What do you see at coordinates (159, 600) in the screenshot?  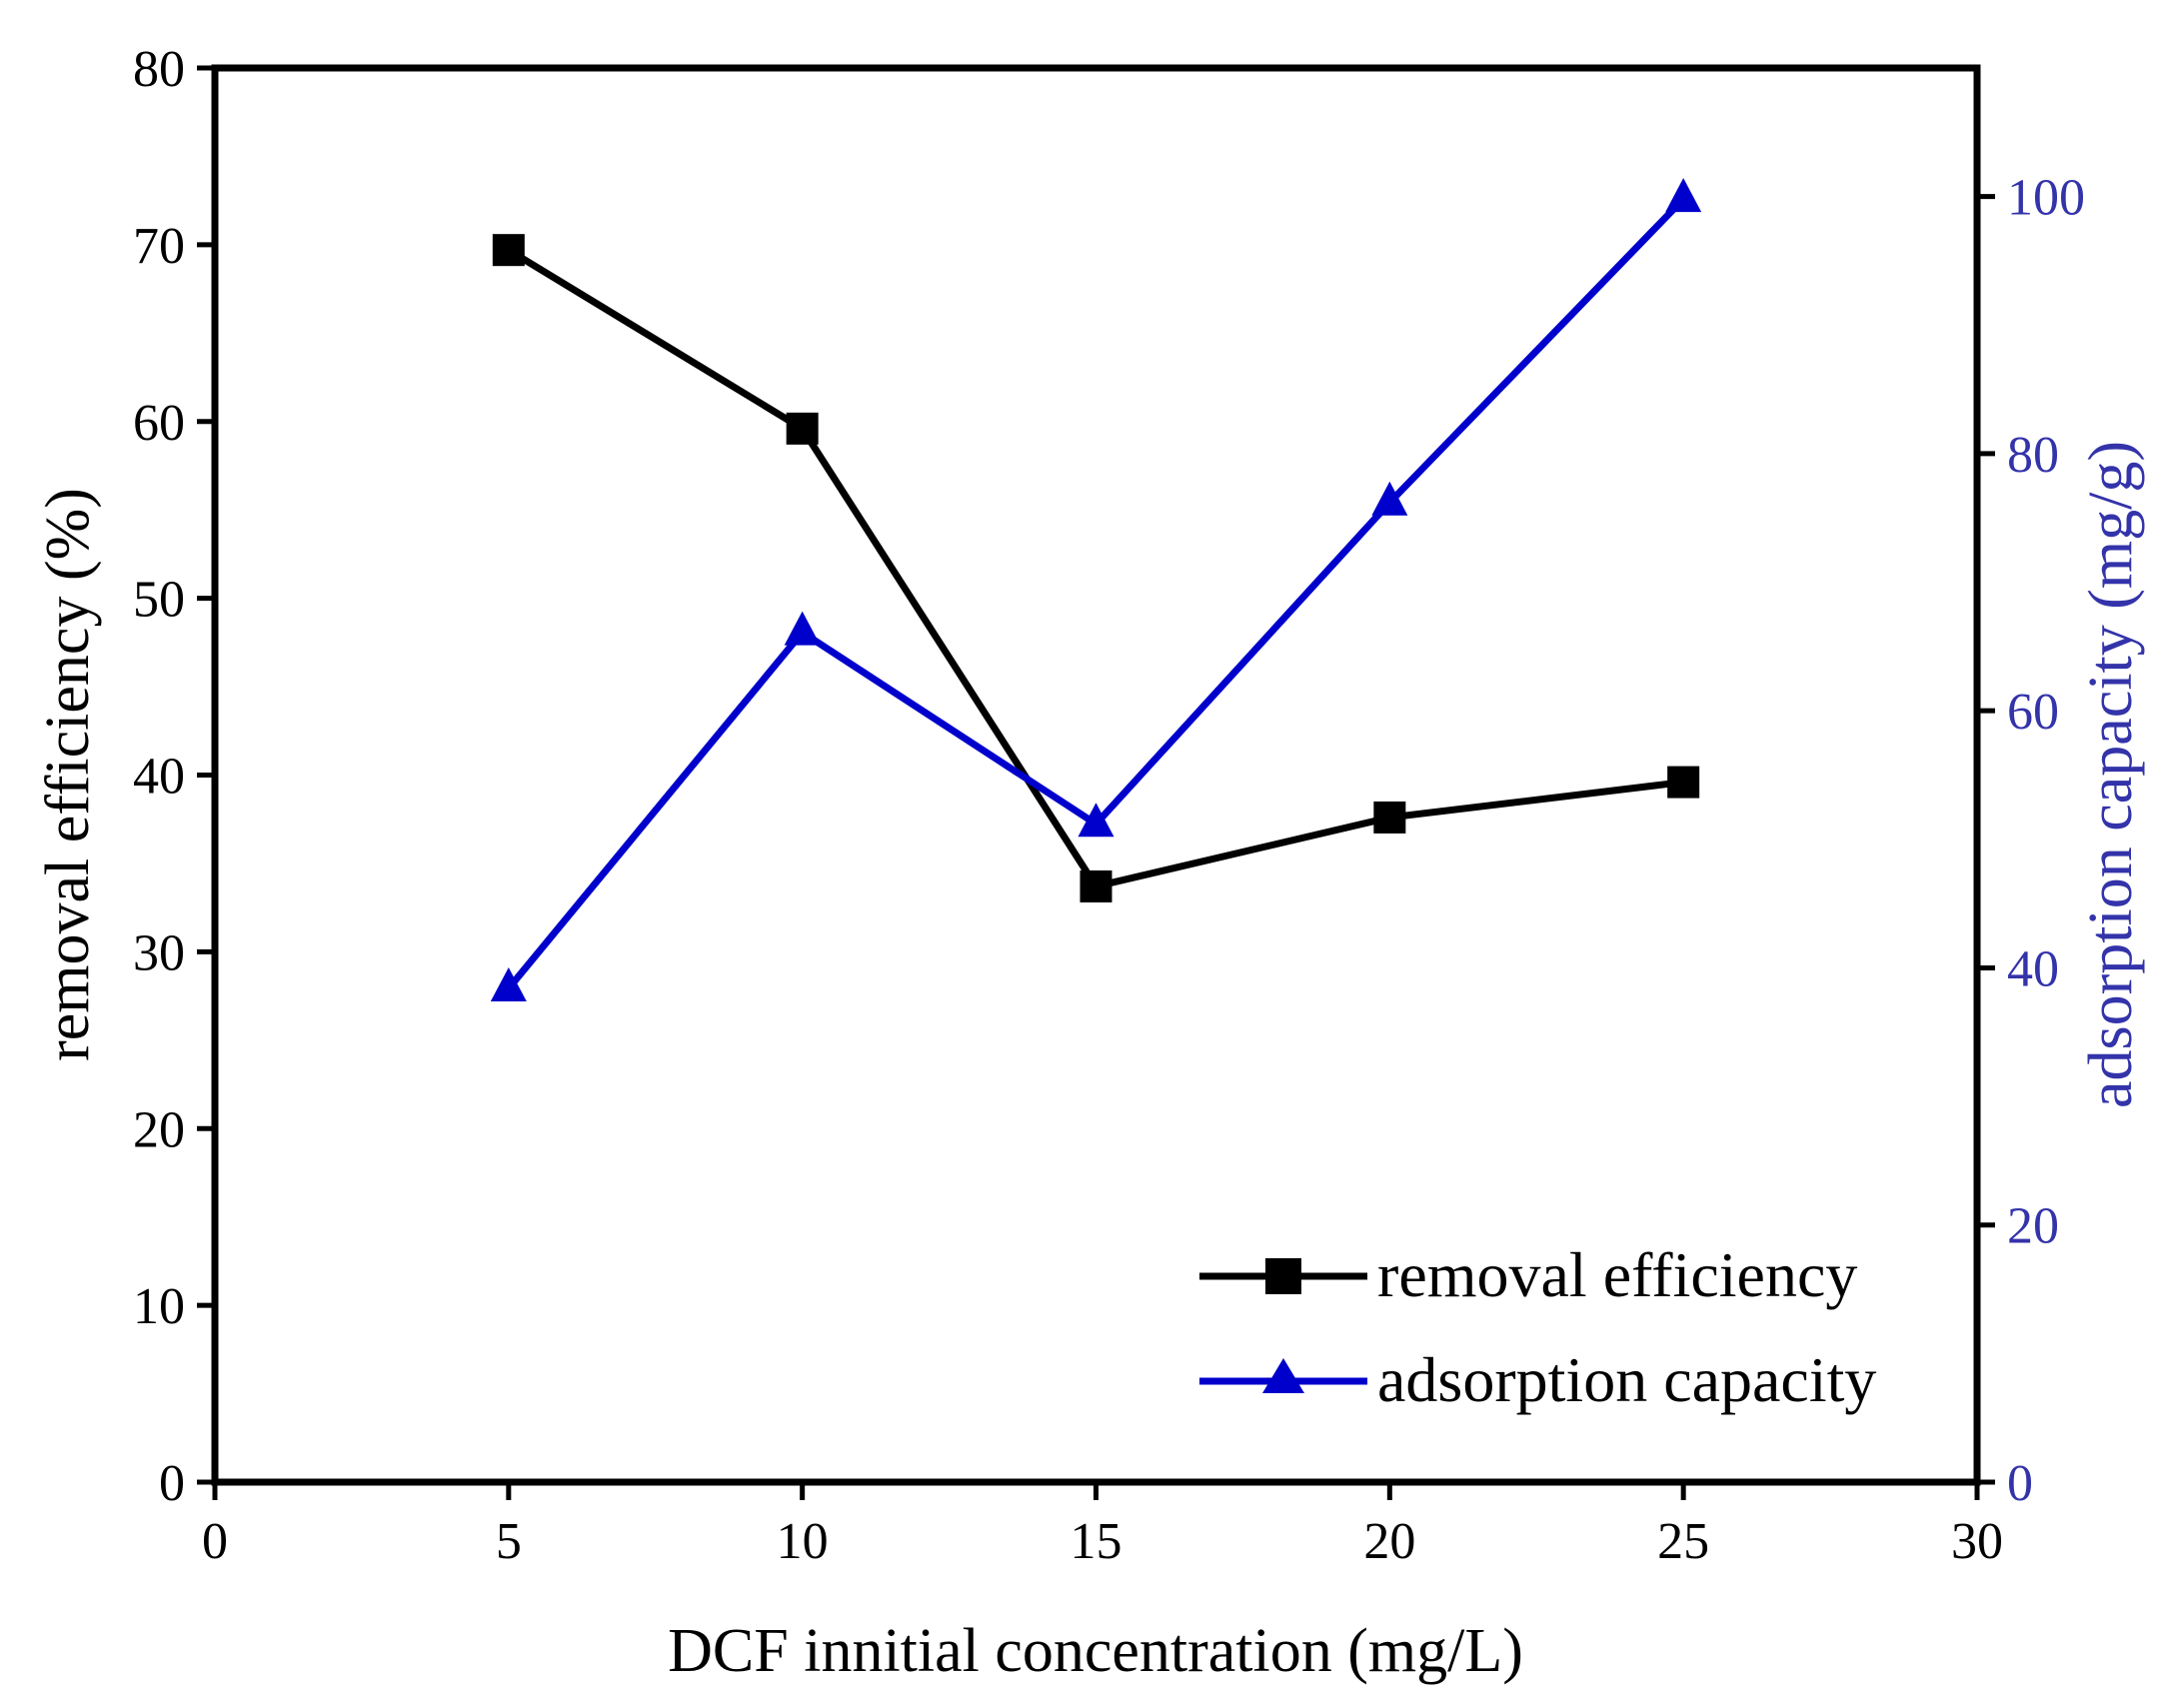 I see `y-tick-label: 50` at bounding box center [159, 600].